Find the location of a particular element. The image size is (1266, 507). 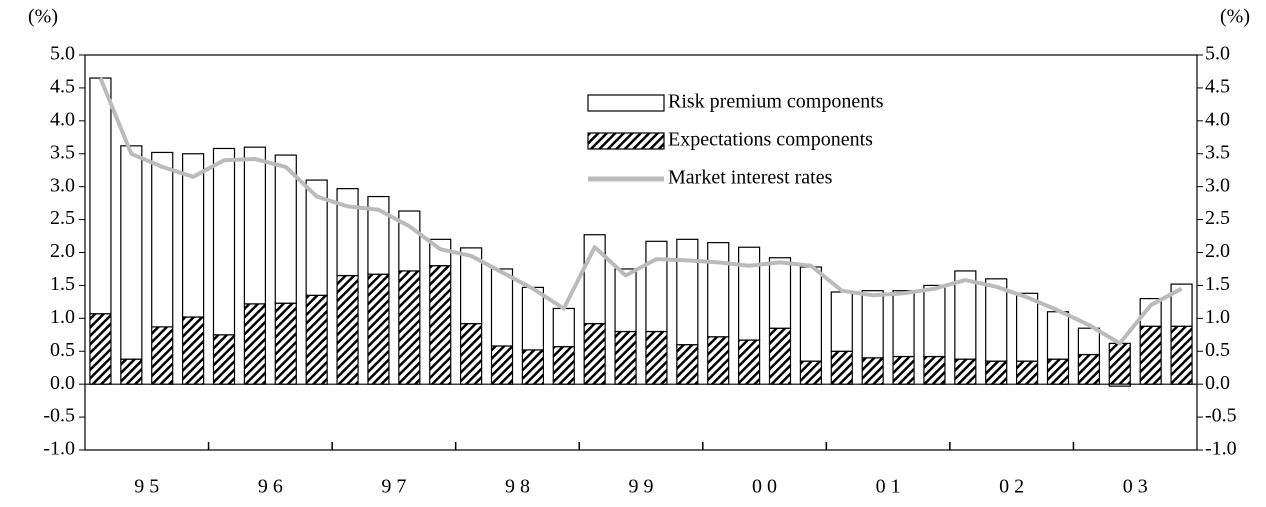

y2-tick-label: 1.0 is located at coordinates (1217, 317).